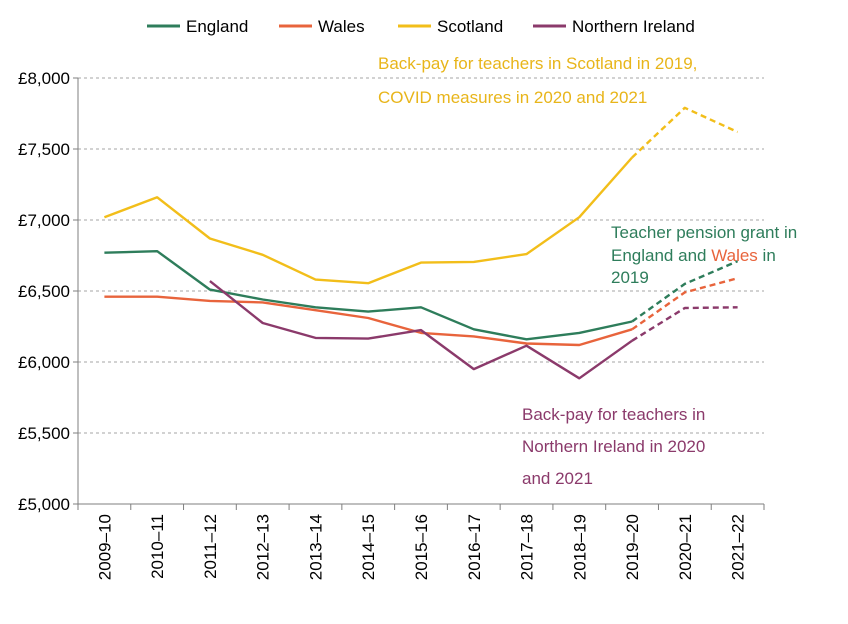 This screenshot has width=848, height=624. What do you see at coordinates (421, 547) in the screenshot?
I see `x-tick-label-6: 2015–16` at bounding box center [421, 547].